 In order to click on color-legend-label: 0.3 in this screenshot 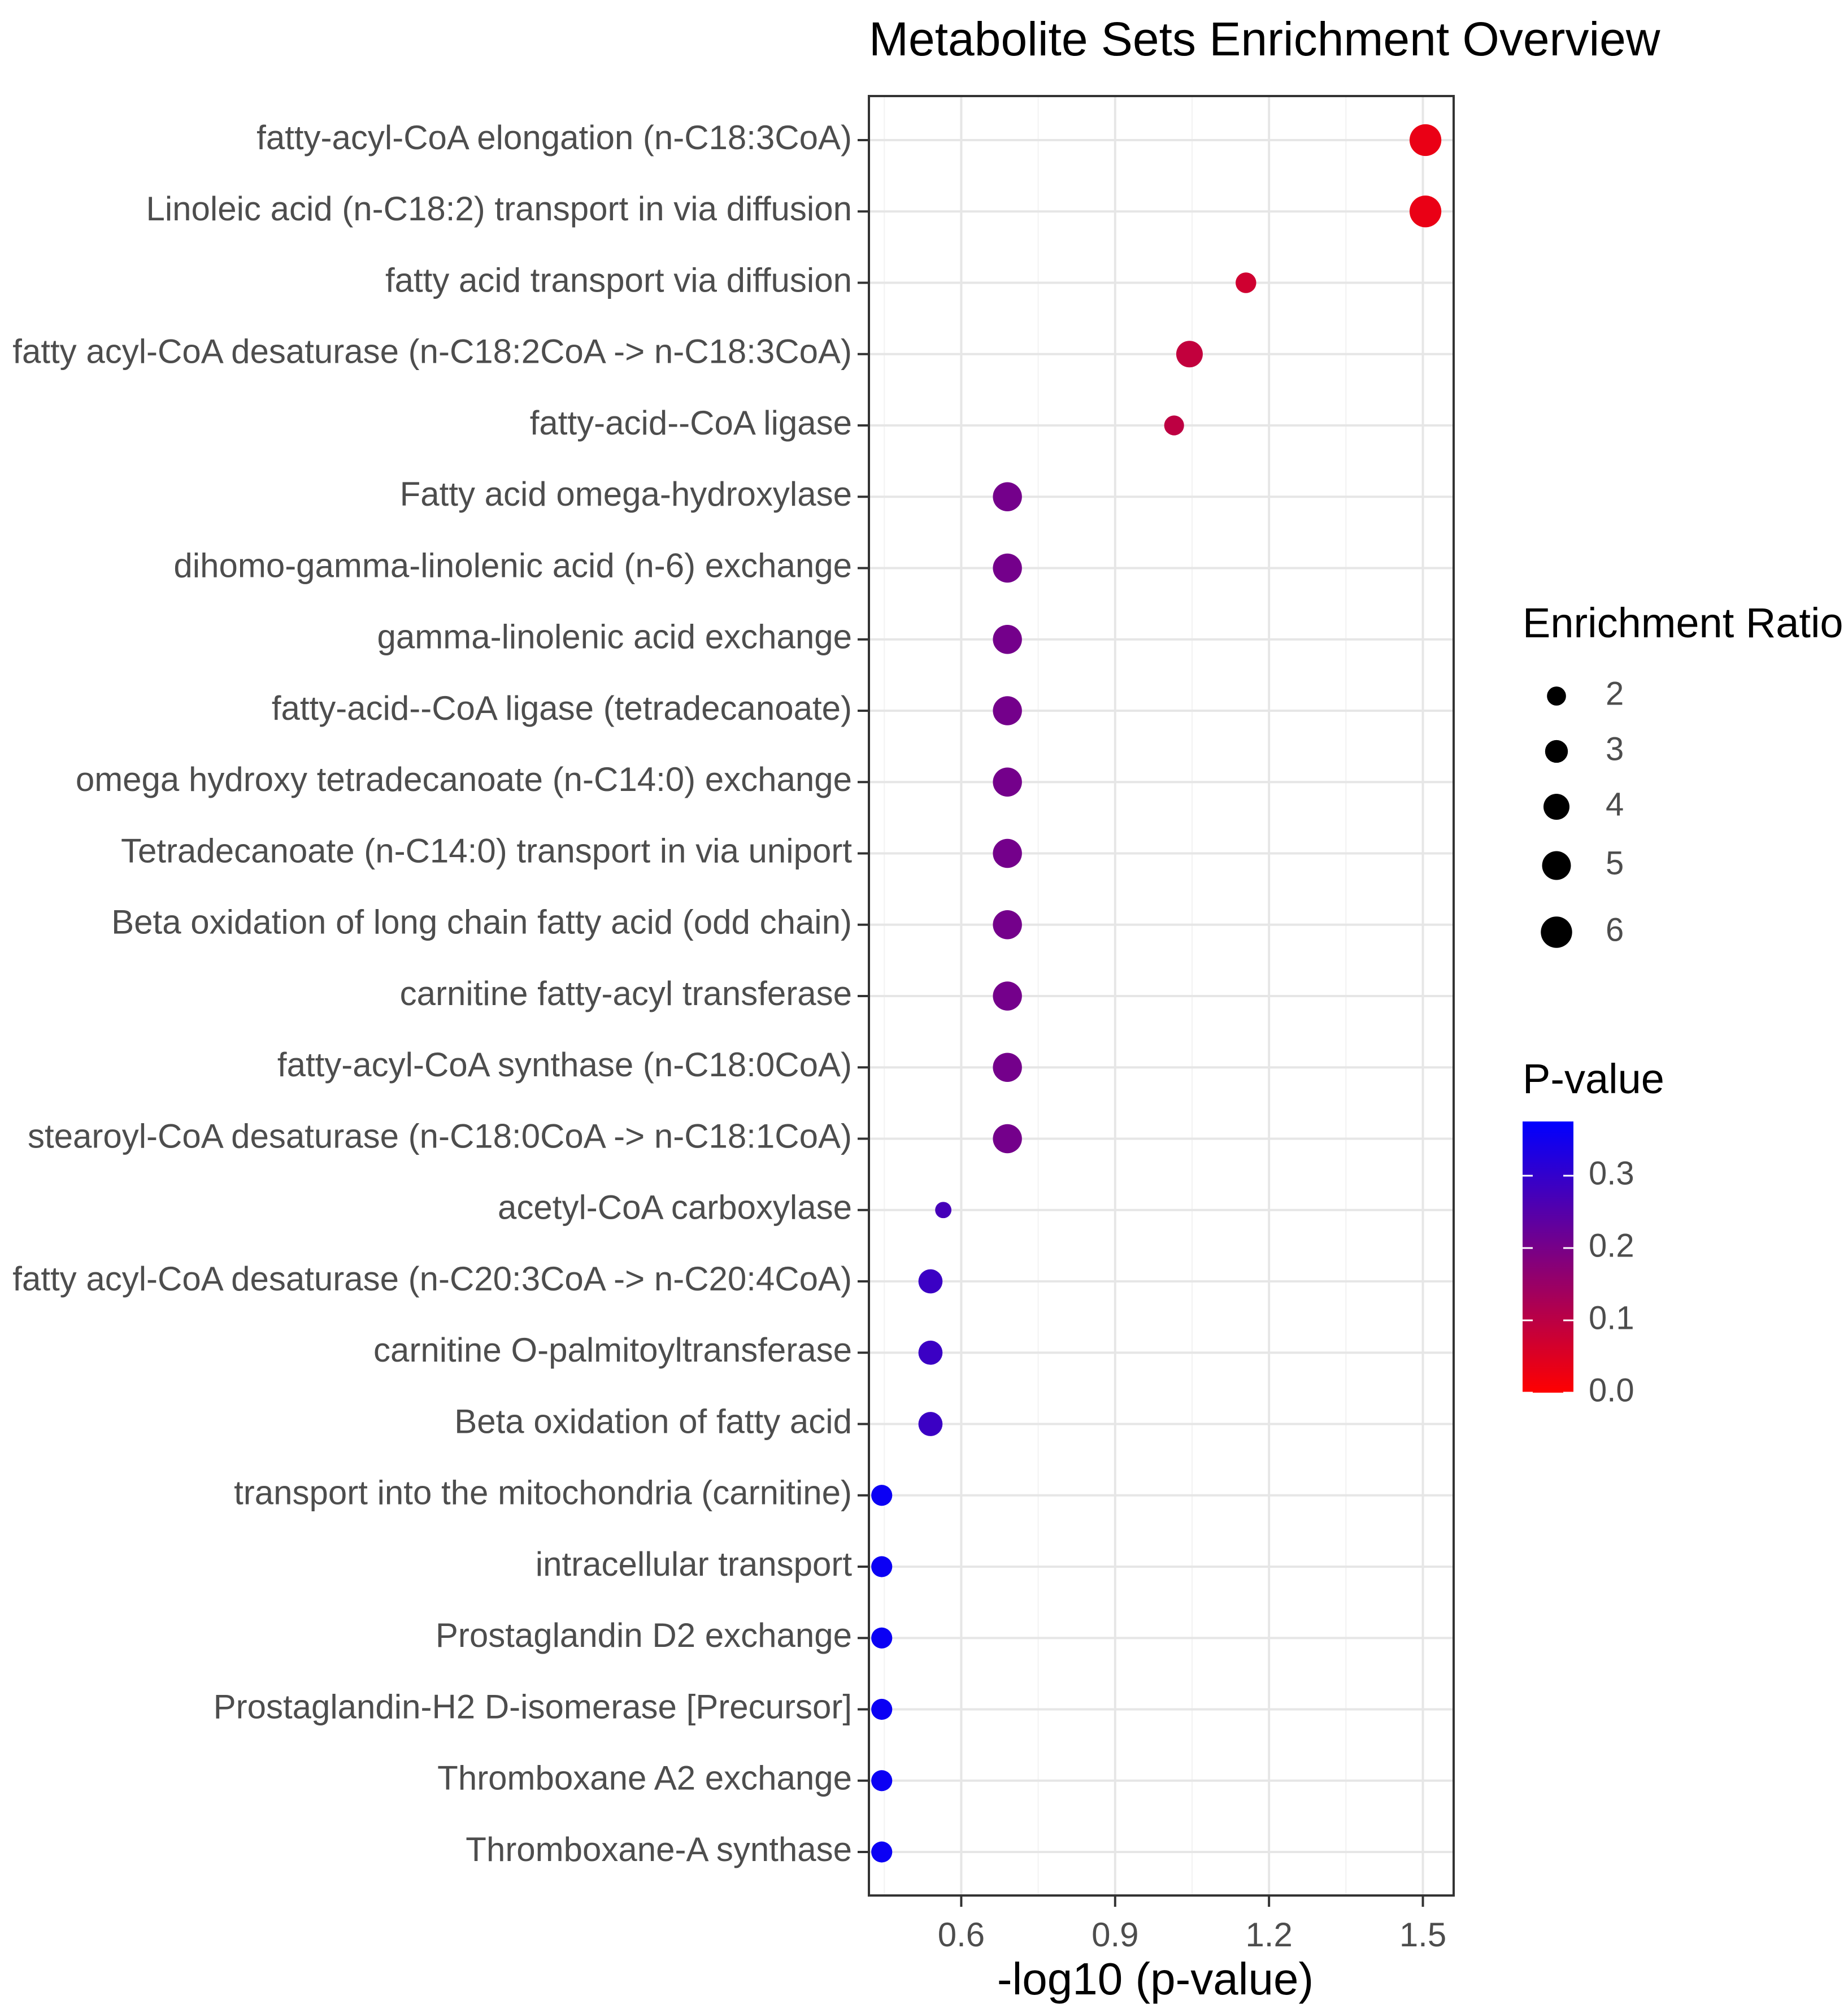, I will do `click(1612, 1173)`.